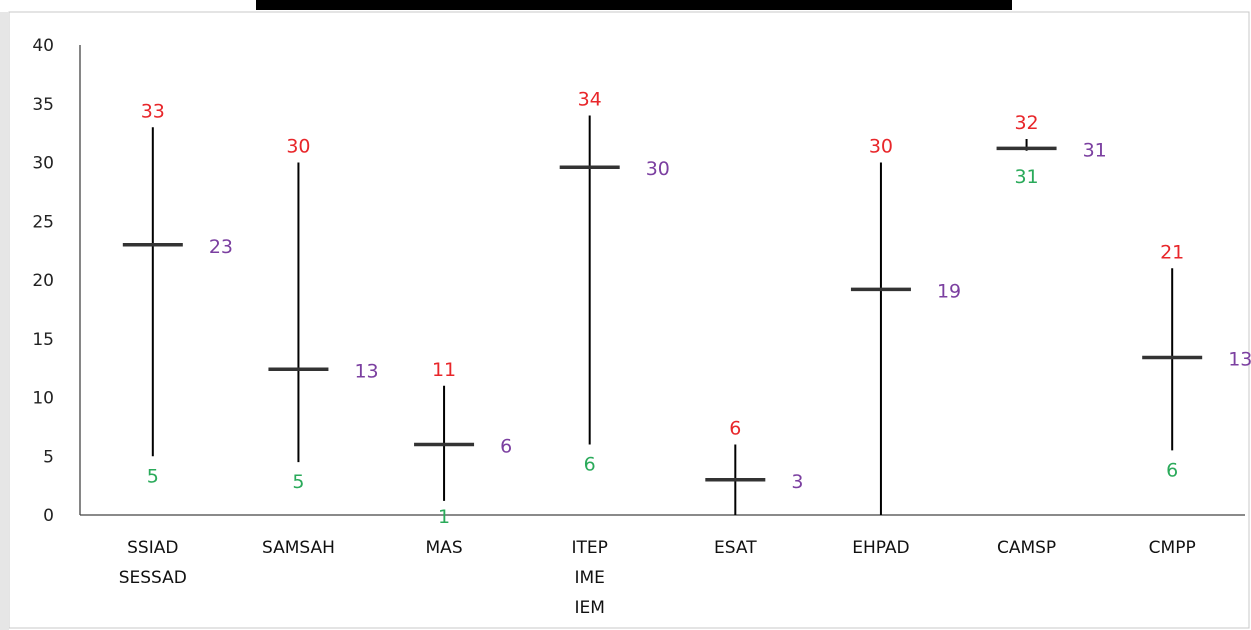 Image resolution: width=1251 pixels, height=630 pixels. I want to click on mean-value-label: 31, so click(1095, 150).